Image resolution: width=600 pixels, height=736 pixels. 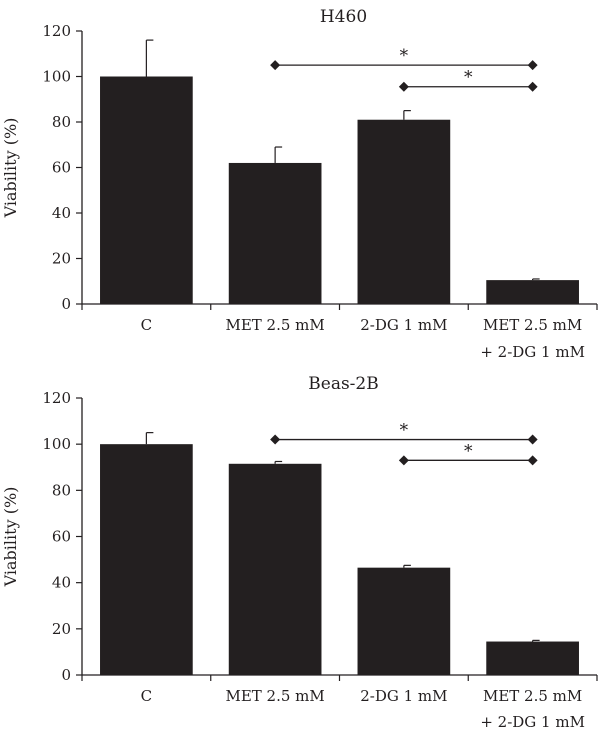 I want to click on chart-title: H460, so click(x=343, y=17).